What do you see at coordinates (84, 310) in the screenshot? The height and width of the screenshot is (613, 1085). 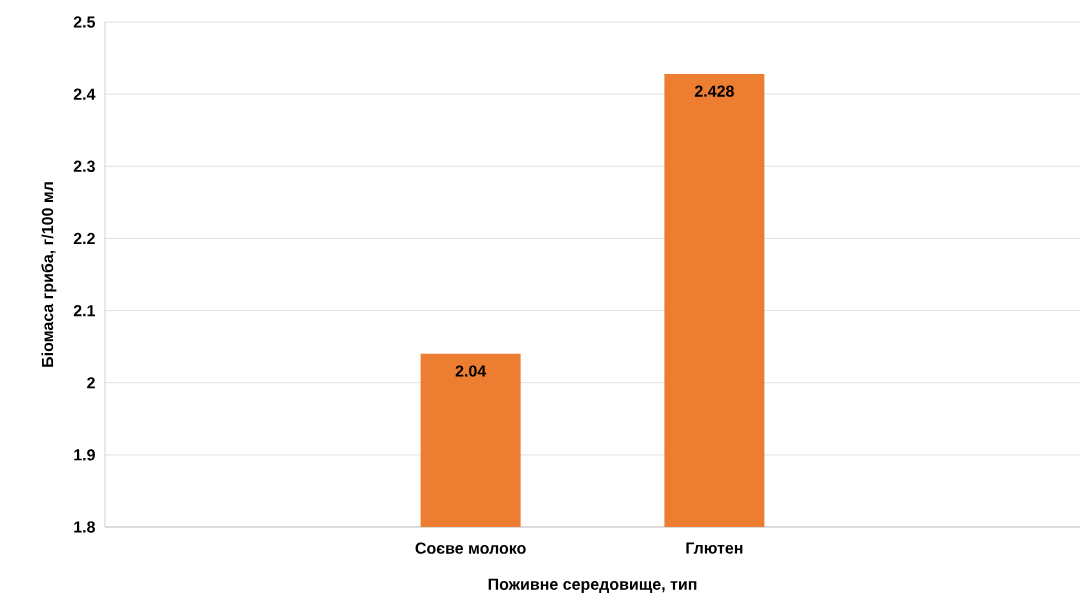 I see `y-tick-label: 2.1` at bounding box center [84, 310].